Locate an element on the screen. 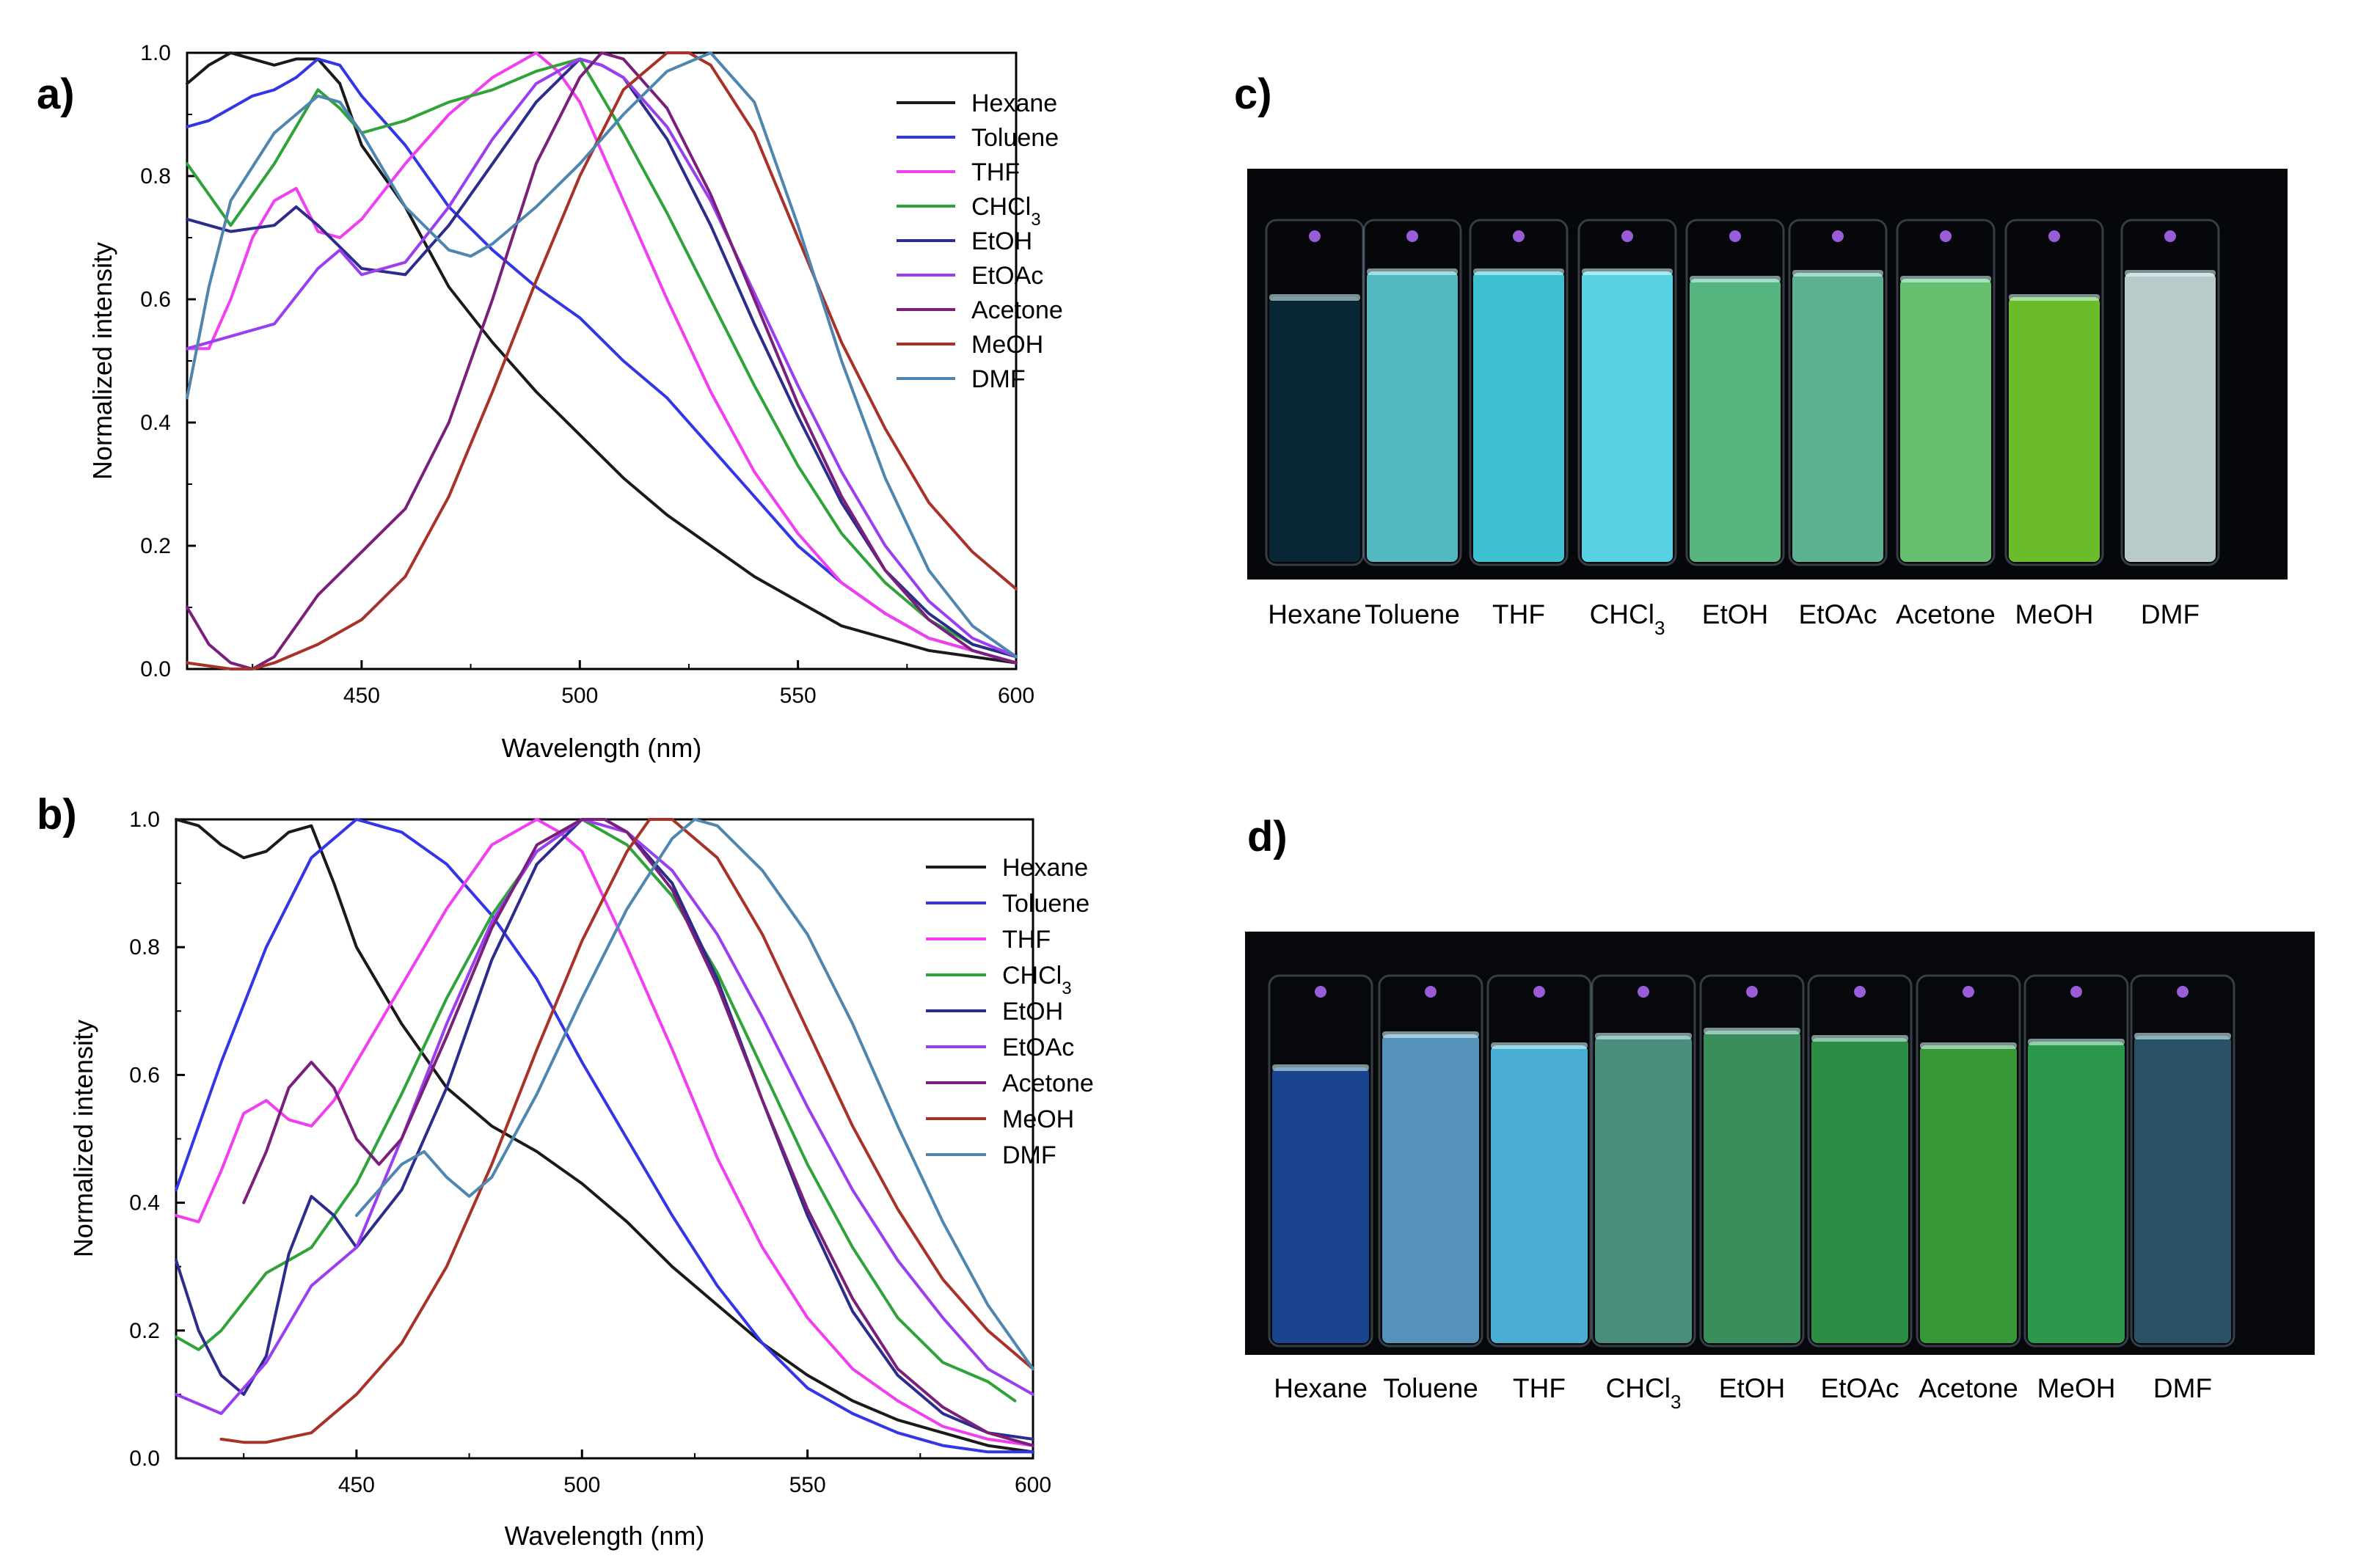 This screenshot has width=2380, height=1561. chart-b-ytick-label: 0.8 is located at coordinates (144, 947).